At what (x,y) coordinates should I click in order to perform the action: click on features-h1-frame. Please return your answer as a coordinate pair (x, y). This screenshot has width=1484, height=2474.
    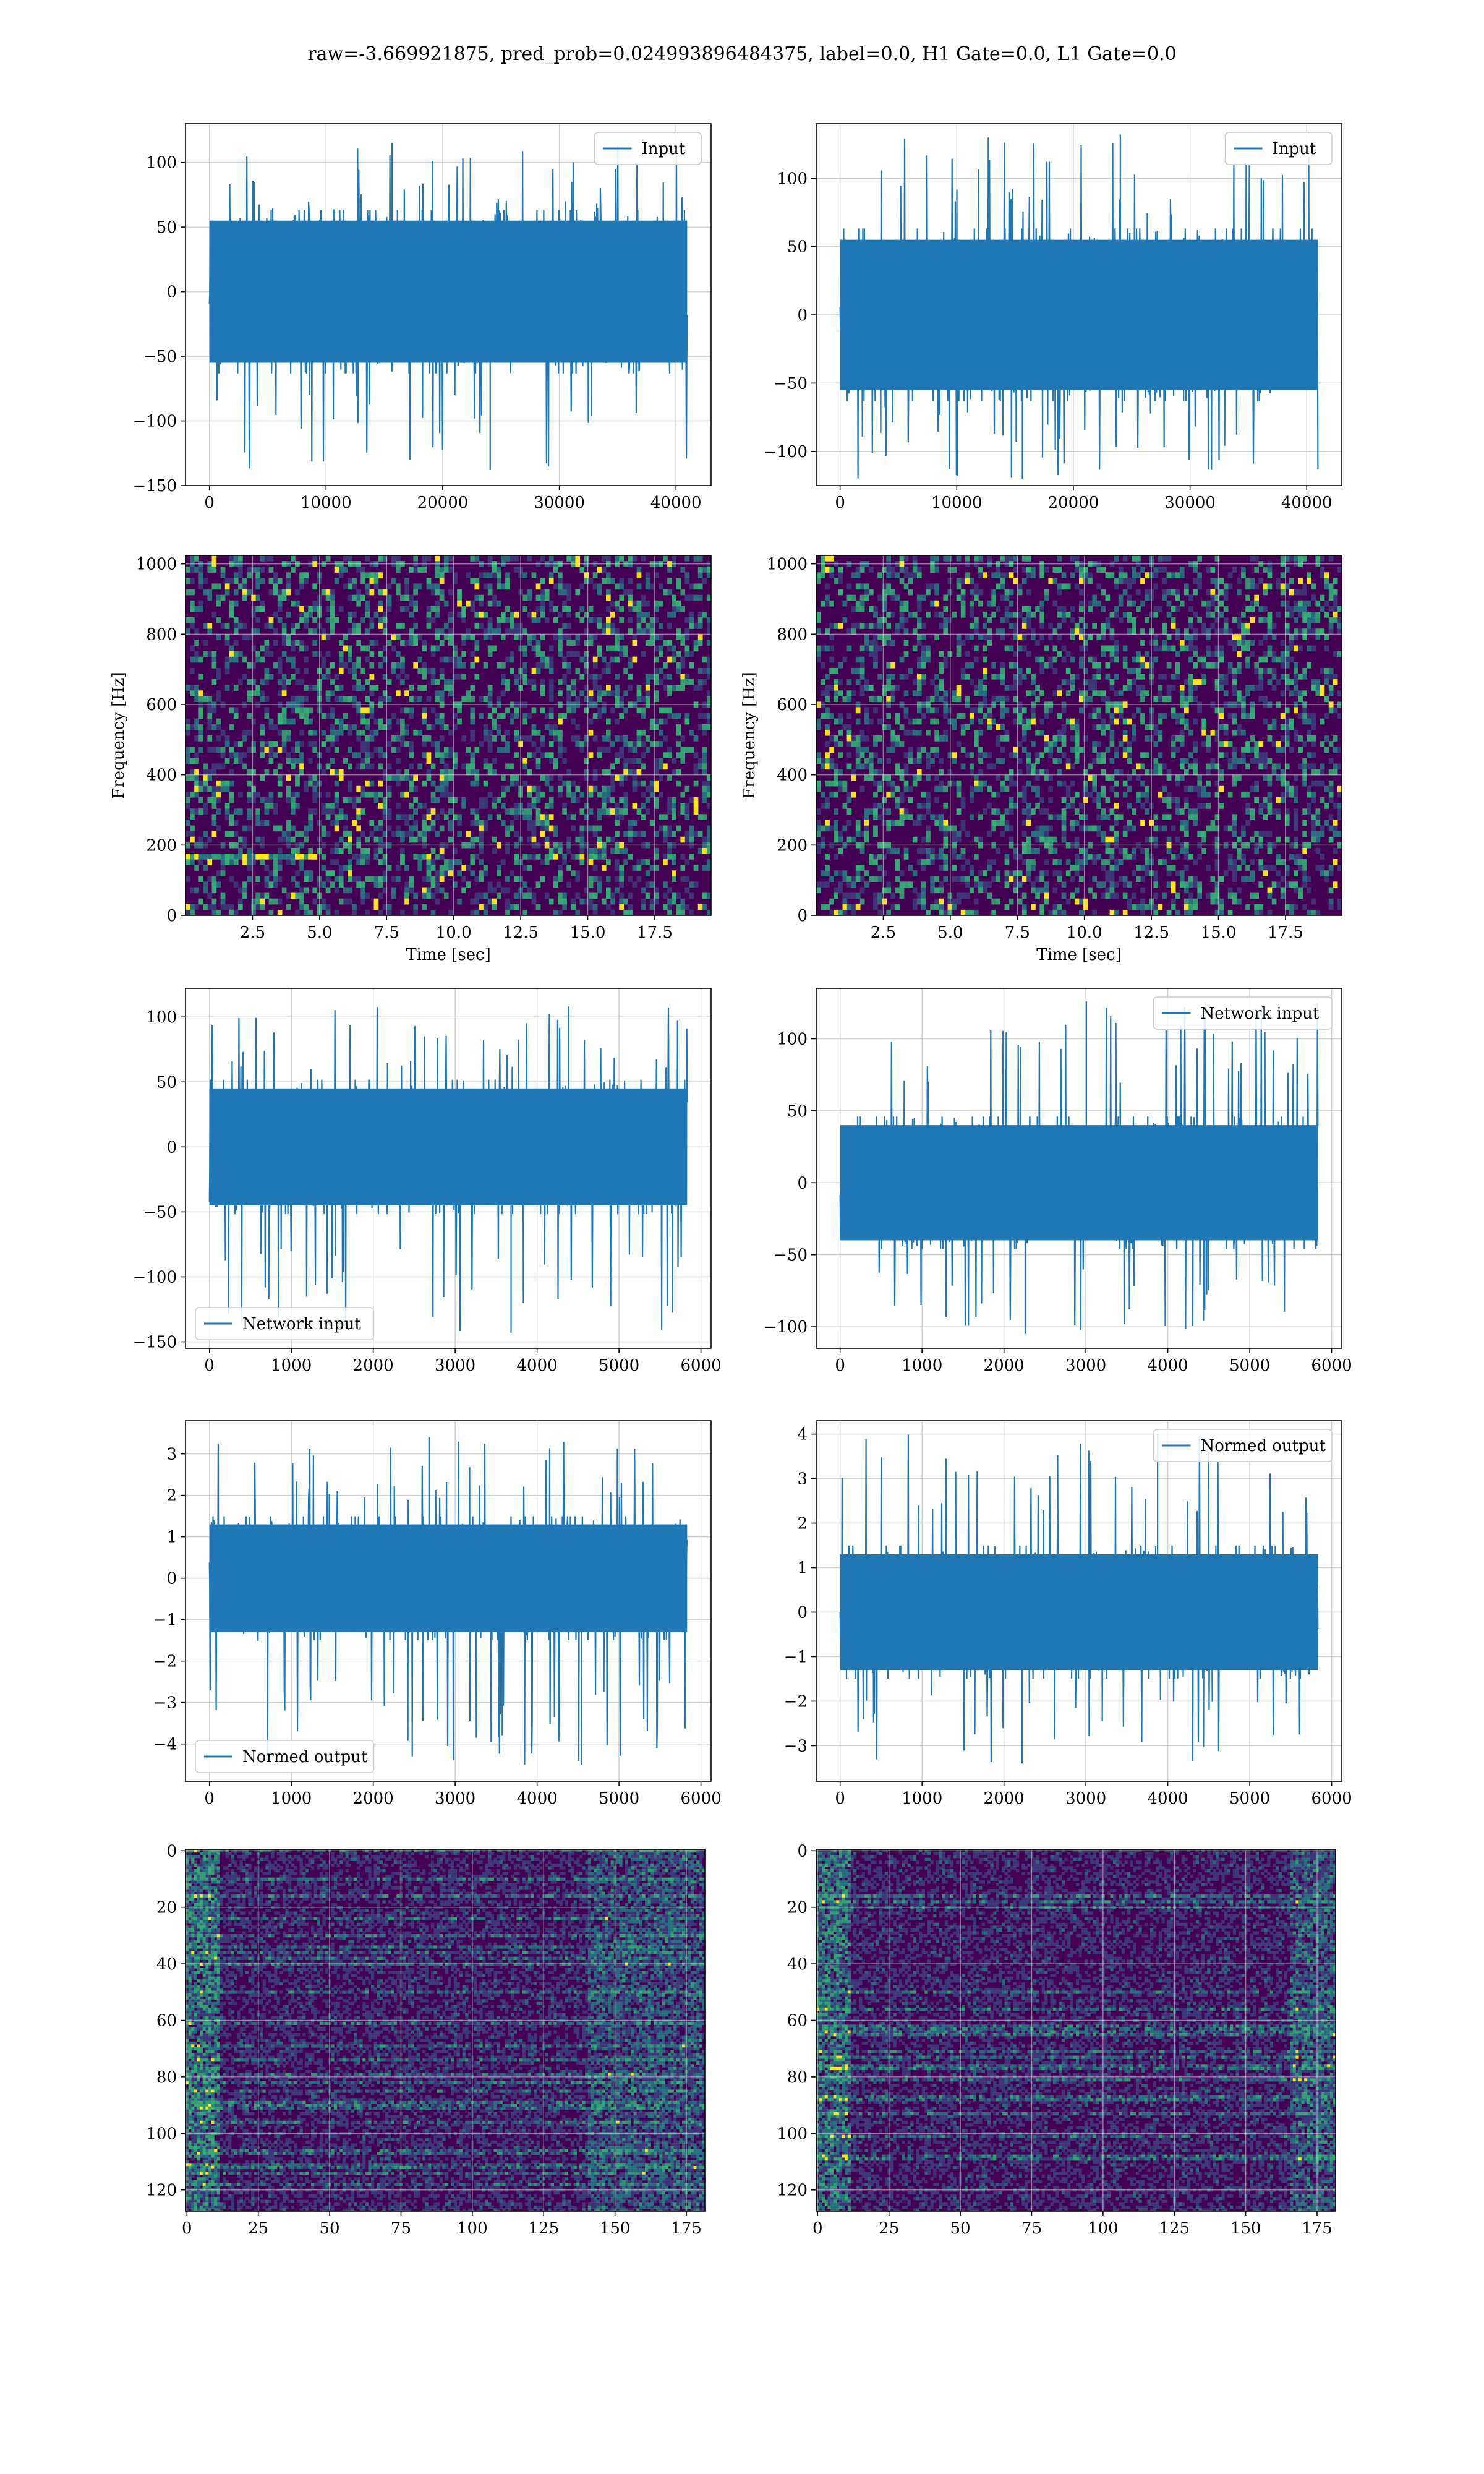
    Looking at the image, I should click on (445, 2031).